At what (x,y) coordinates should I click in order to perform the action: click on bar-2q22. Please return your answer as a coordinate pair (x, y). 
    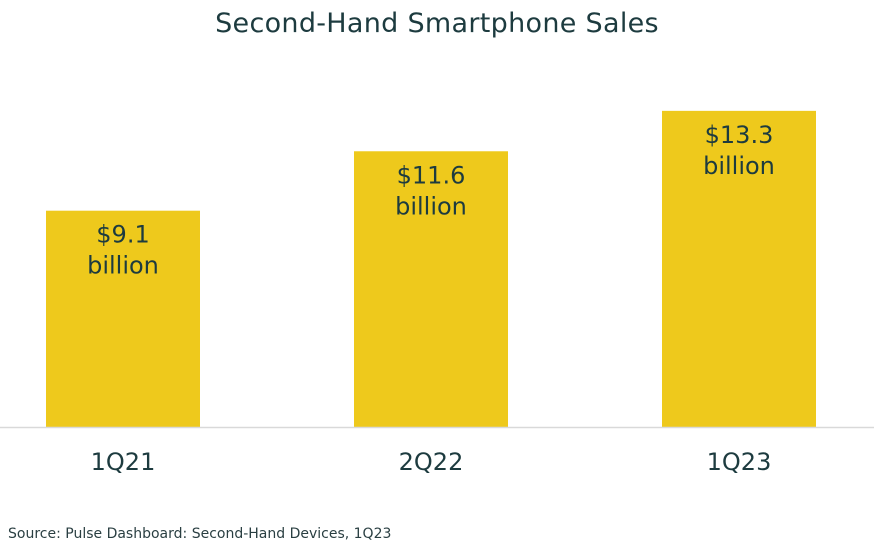
    Looking at the image, I should click on (431, 289).